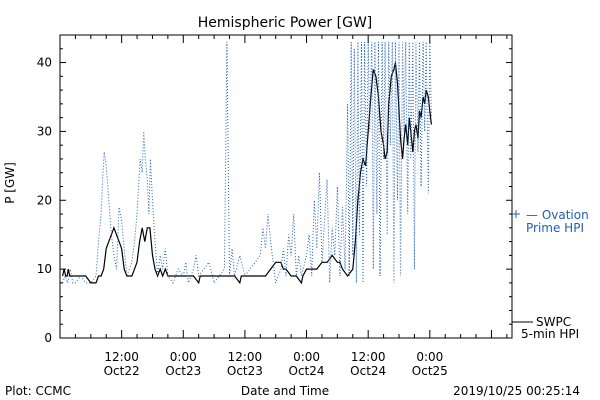  I want to click on y-tick-label: 30, so click(44, 131).